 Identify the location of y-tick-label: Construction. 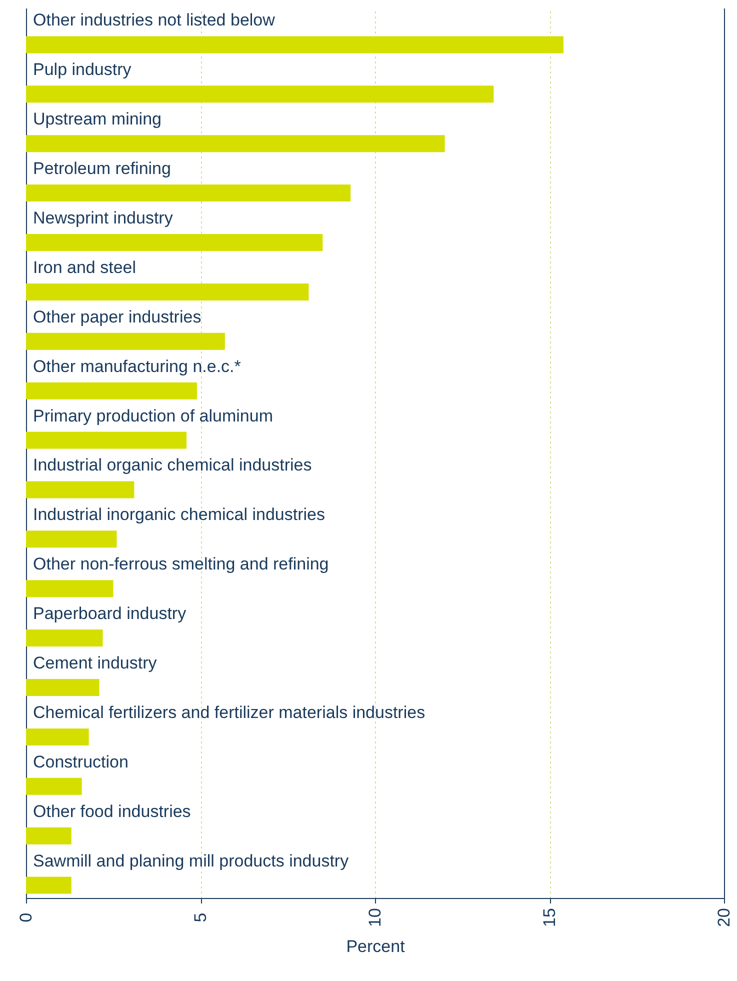
(80, 762).